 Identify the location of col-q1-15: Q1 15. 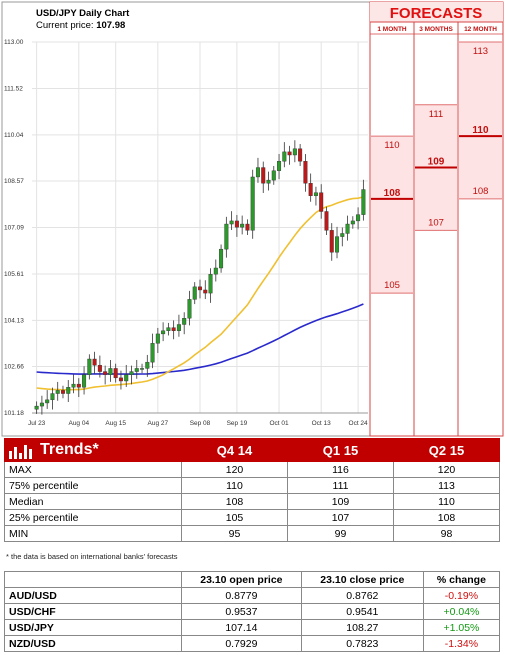
(340, 450).